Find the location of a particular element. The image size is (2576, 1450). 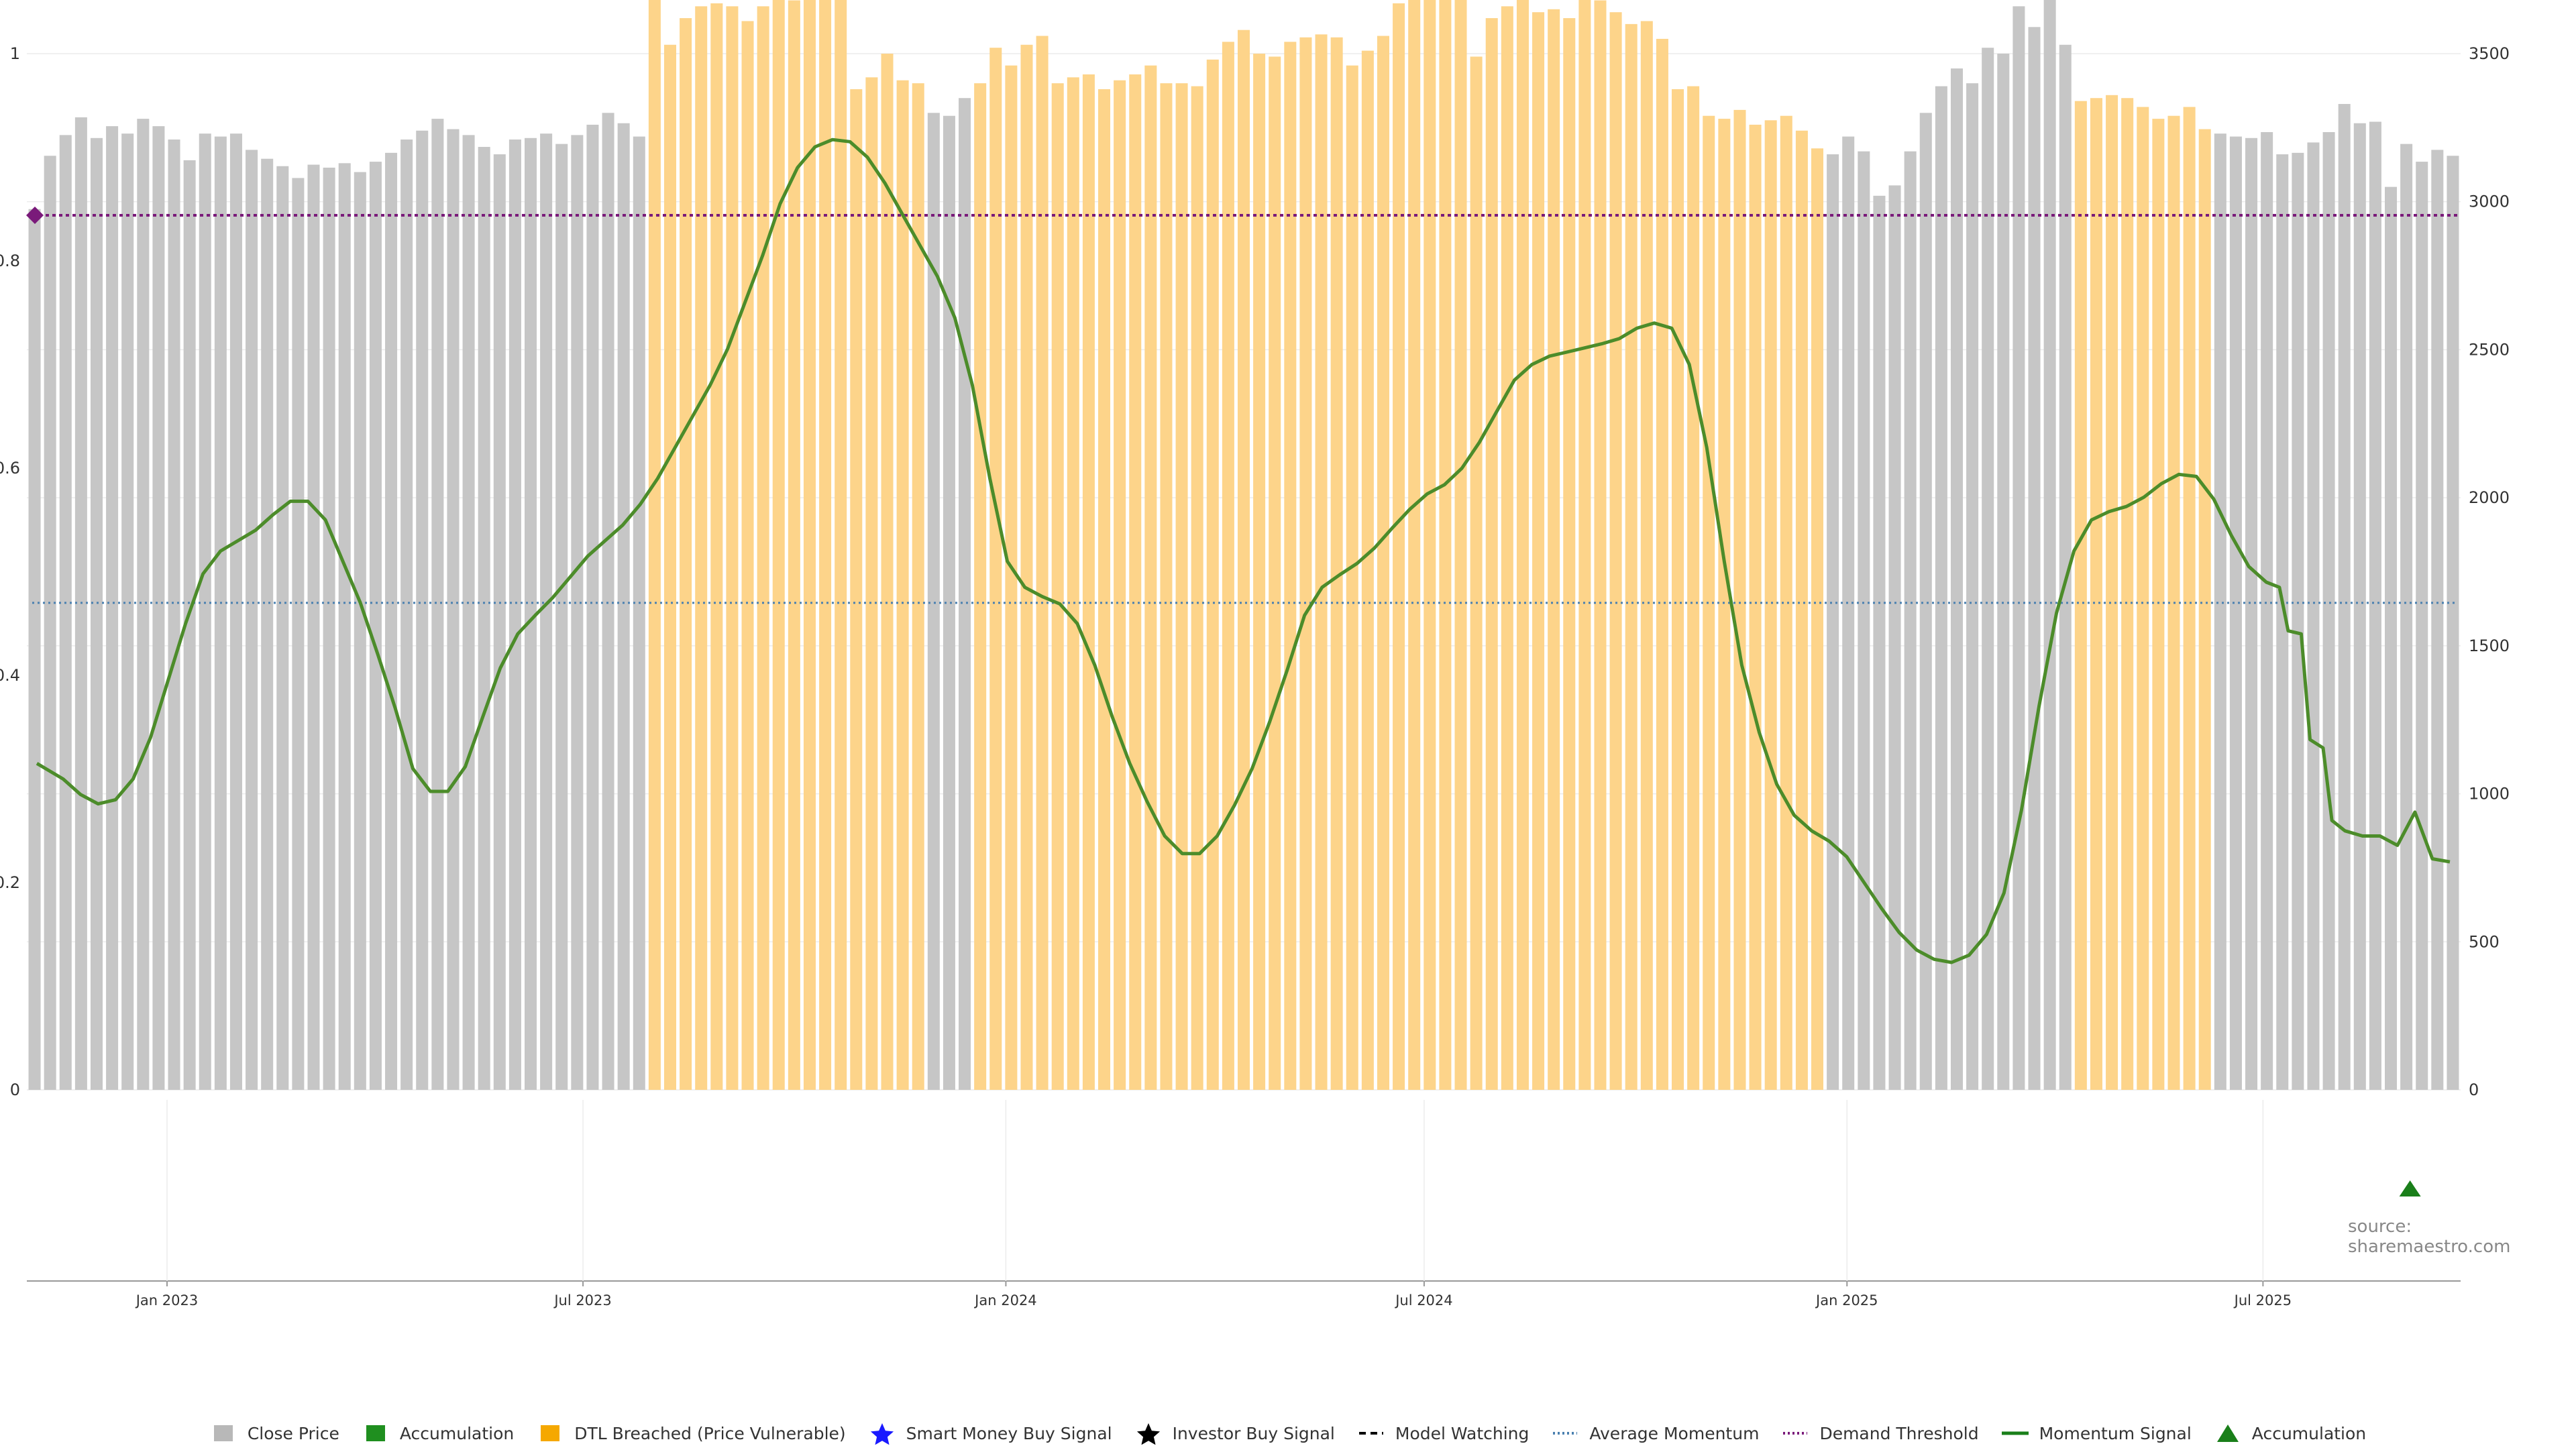

legend-item: DTL Breached (Price Vulnerable) is located at coordinates (691, 1433).